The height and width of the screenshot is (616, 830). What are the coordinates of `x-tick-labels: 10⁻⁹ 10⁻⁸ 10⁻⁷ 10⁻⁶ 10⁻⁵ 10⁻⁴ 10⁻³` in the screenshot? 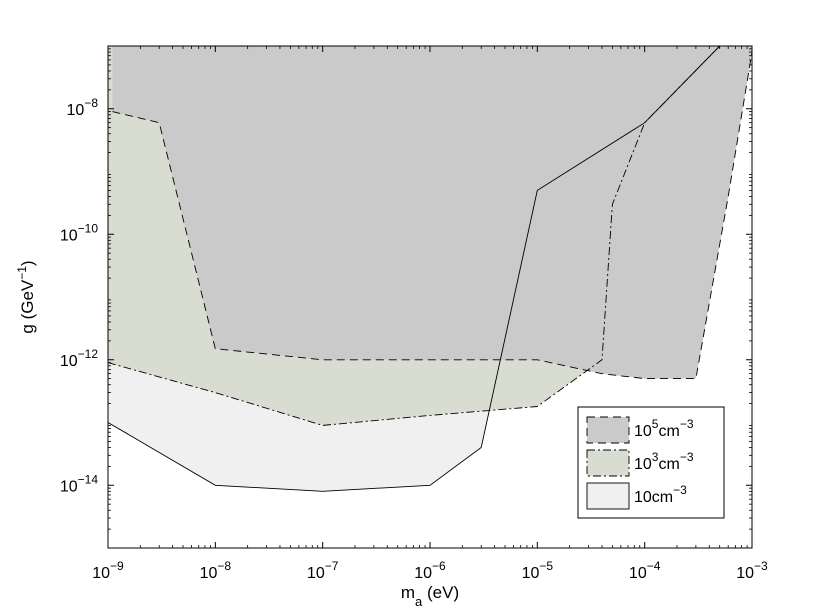 It's located at (430, 570).